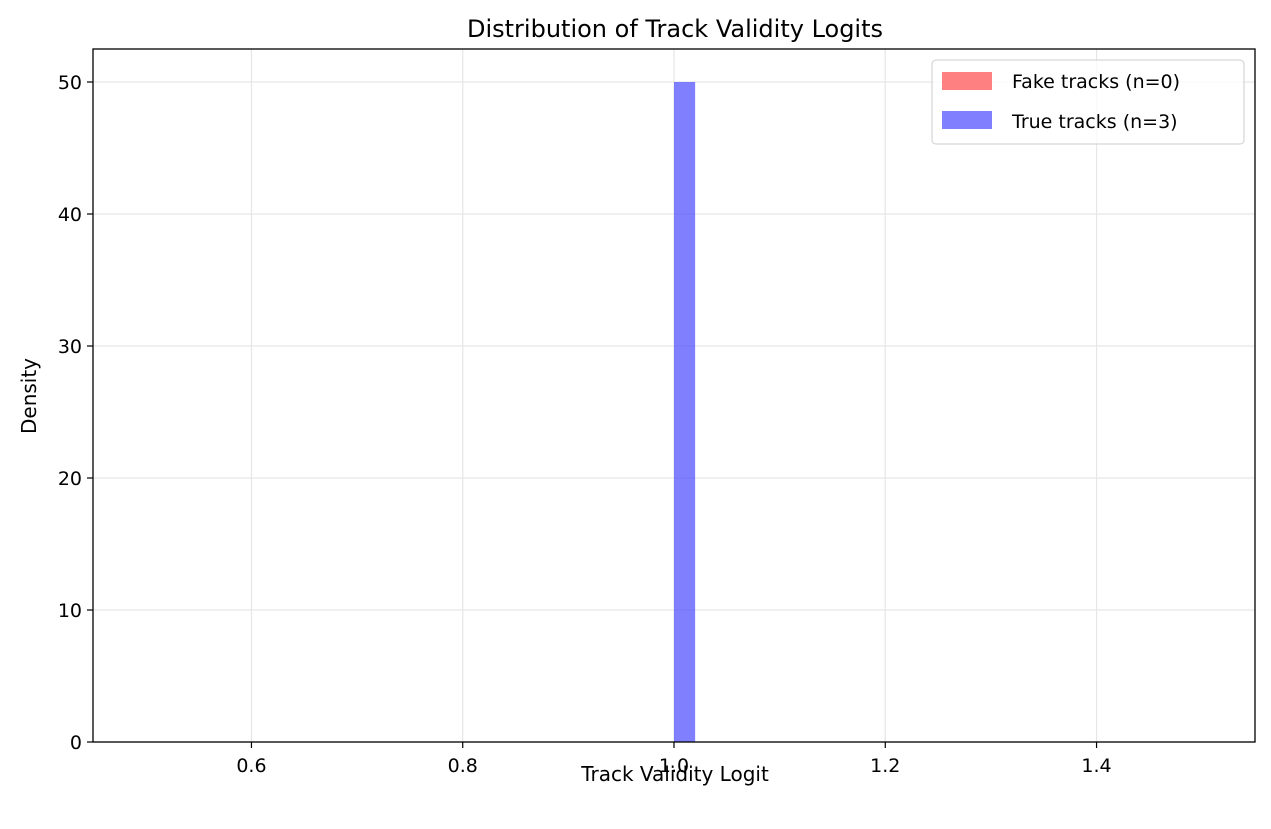  What do you see at coordinates (1096, 766) in the screenshot?
I see `x-tick-label: 1.4` at bounding box center [1096, 766].